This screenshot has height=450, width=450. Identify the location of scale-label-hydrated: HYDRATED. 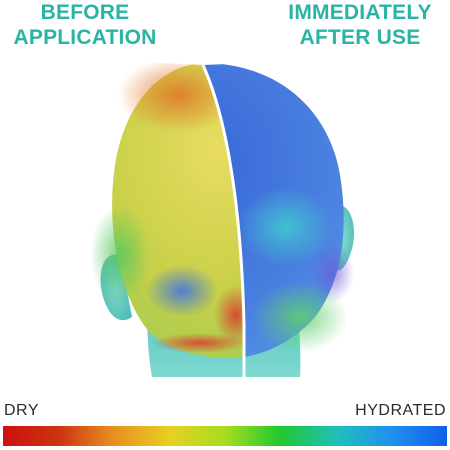
(400, 410).